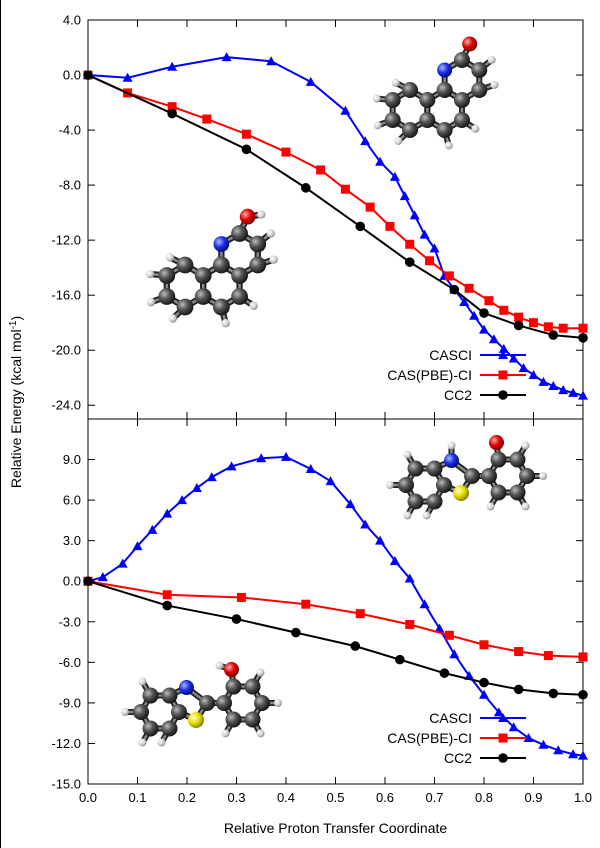 This screenshot has height=848, width=600. Describe the element at coordinates (335, 619) in the screenshot. I see `series-cas-pbe-ci` at that location.